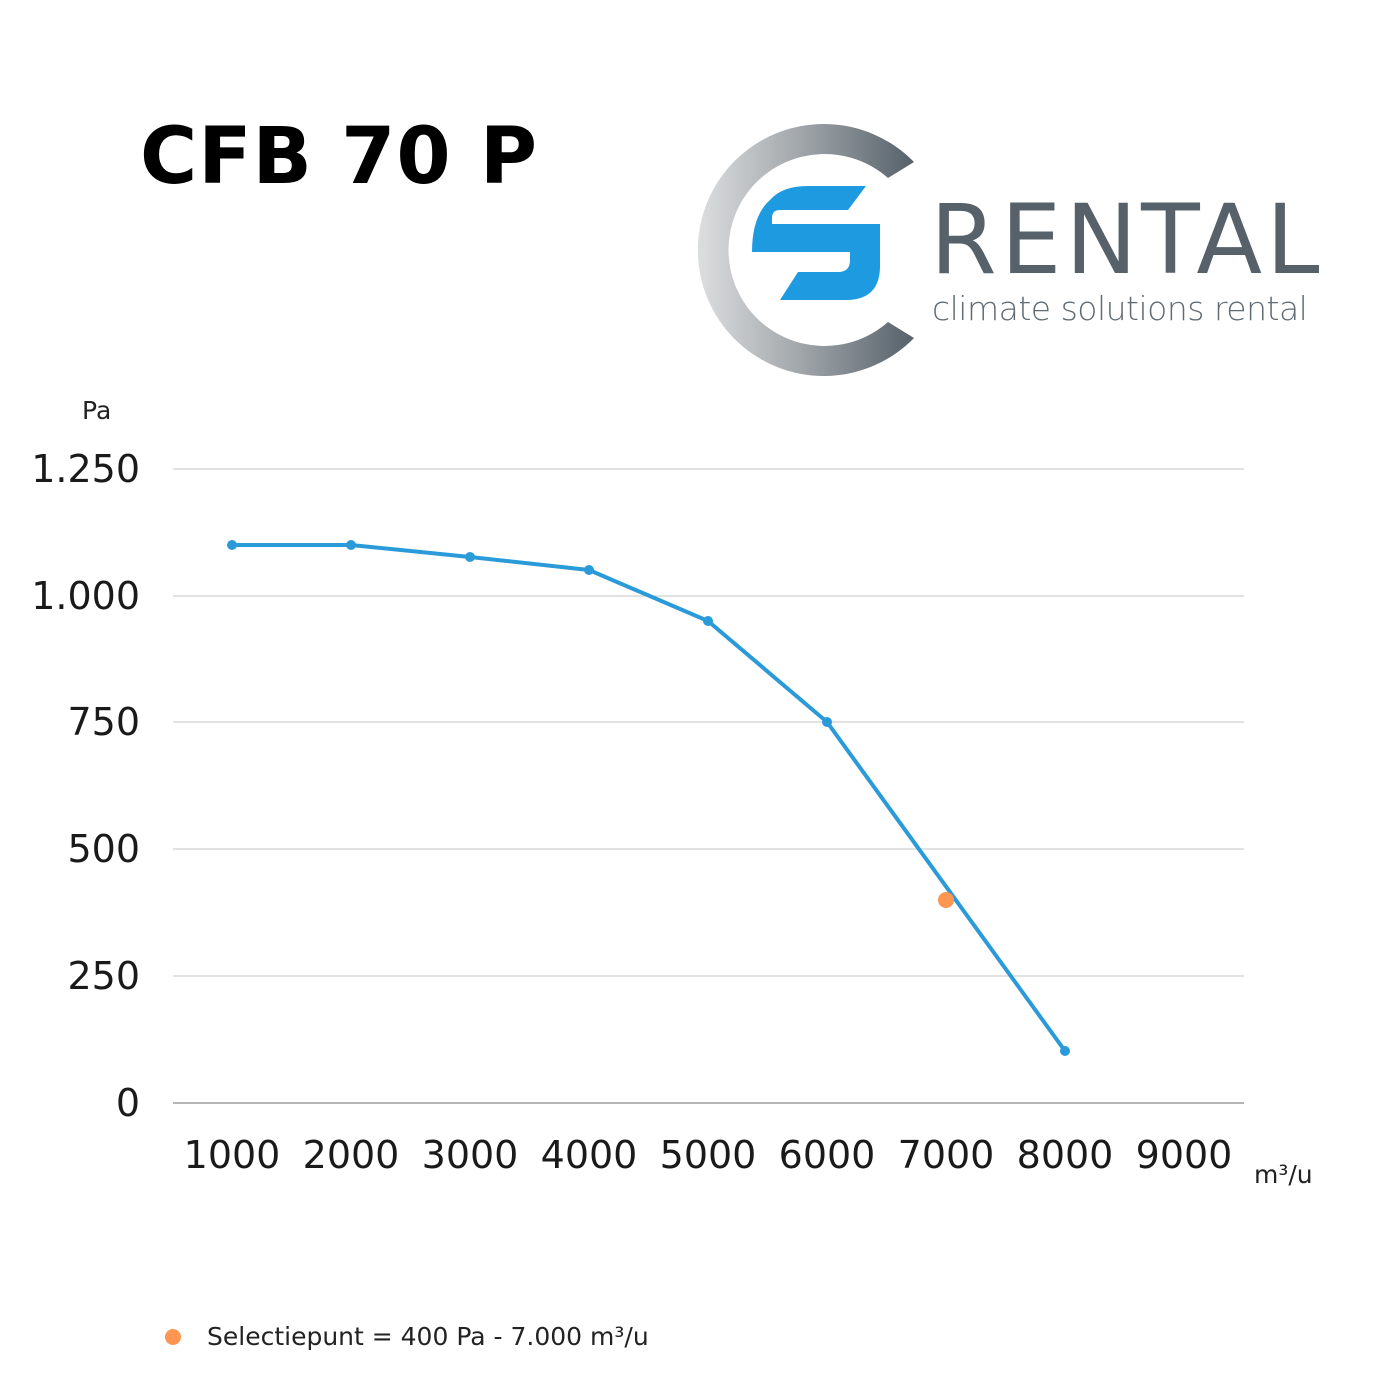  I want to click on company-logo: RENTAL climate solutions rental, so click(1000, 250).